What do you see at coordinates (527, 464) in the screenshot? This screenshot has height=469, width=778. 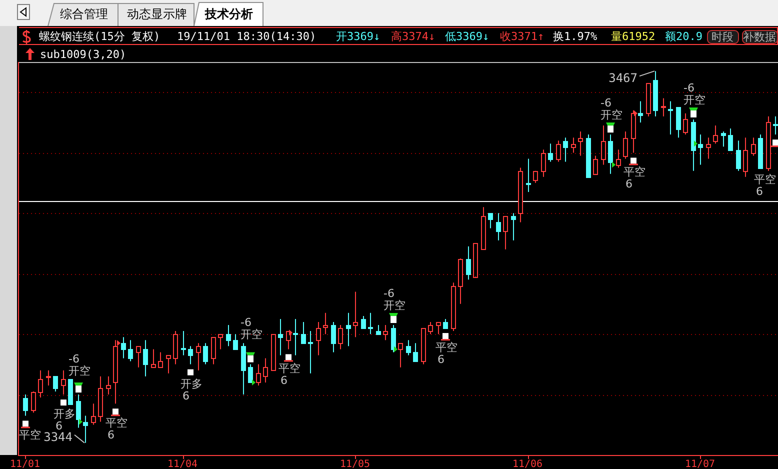 I see `x-tick-label: 11/06` at bounding box center [527, 464].